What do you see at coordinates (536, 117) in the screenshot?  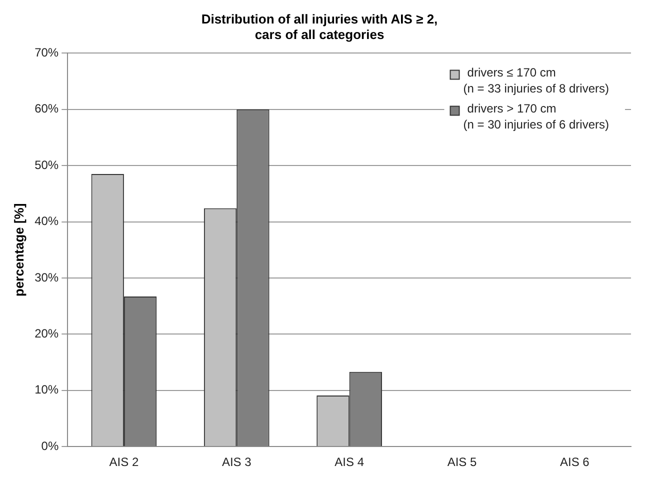 I see `legend-label: drivers > 170 cm (n = 30 injuries of 6 drivers)` at bounding box center [536, 117].